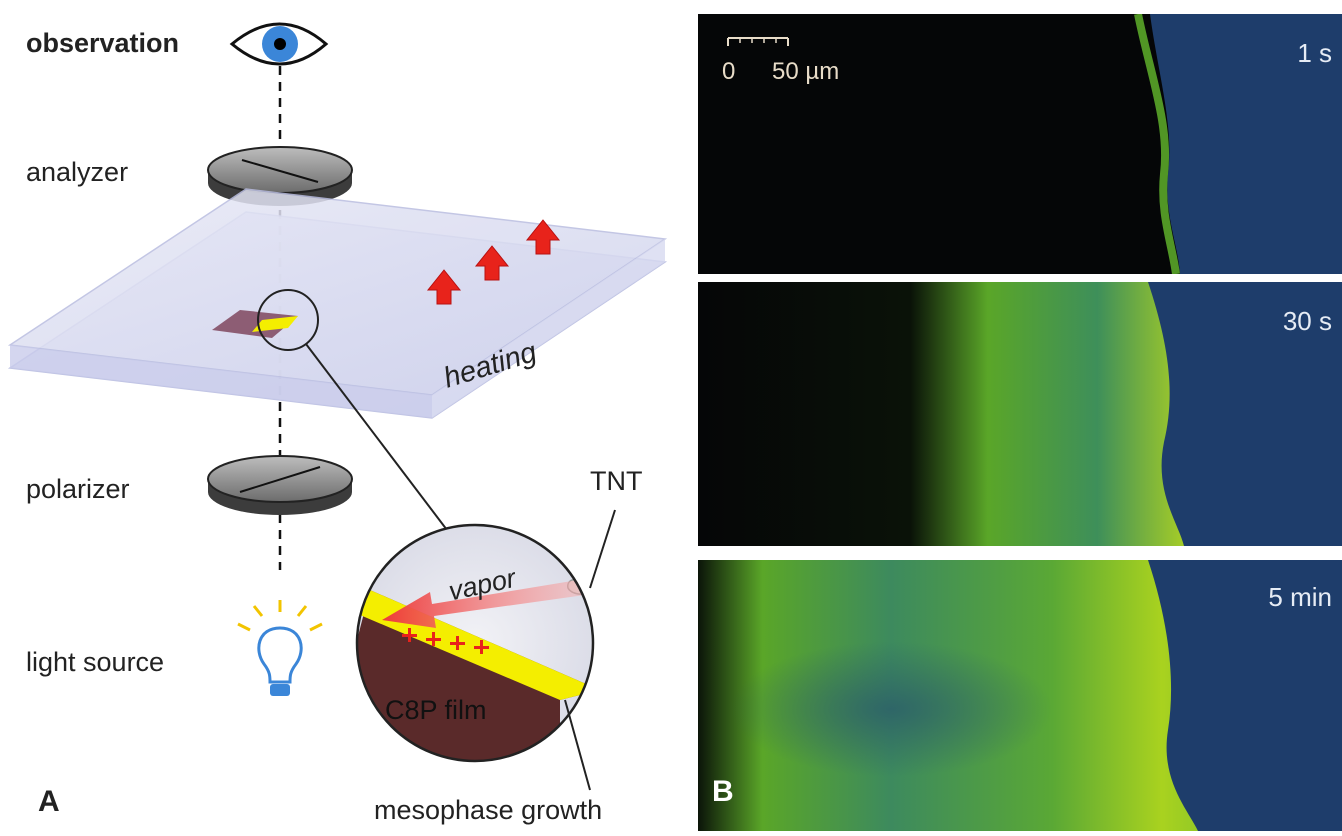 The width and height of the screenshot is (1342, 836). I want to click on time-label-30s: 30 s, so click(1307, 321).